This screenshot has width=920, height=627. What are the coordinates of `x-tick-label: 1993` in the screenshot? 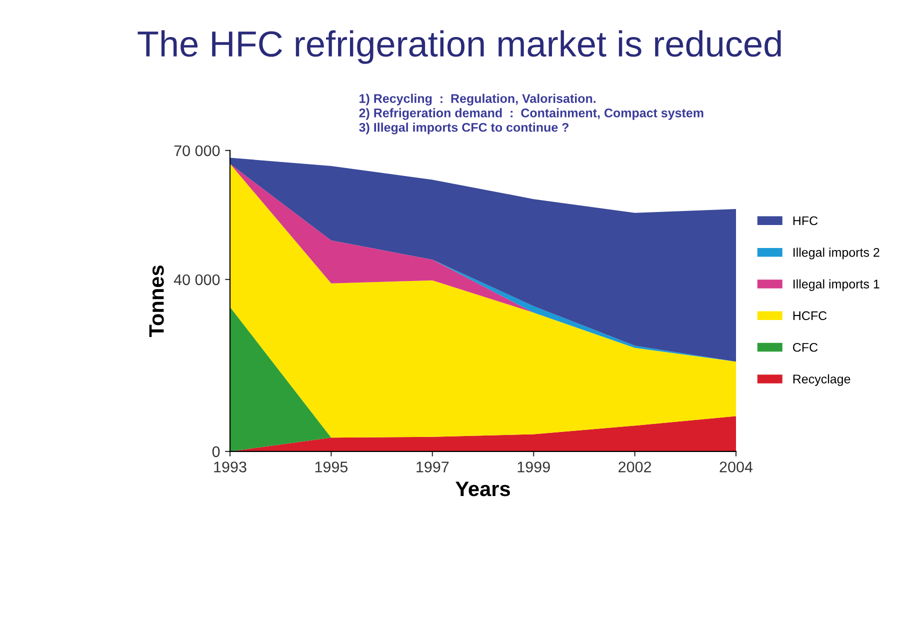 It's located at (230, 467).